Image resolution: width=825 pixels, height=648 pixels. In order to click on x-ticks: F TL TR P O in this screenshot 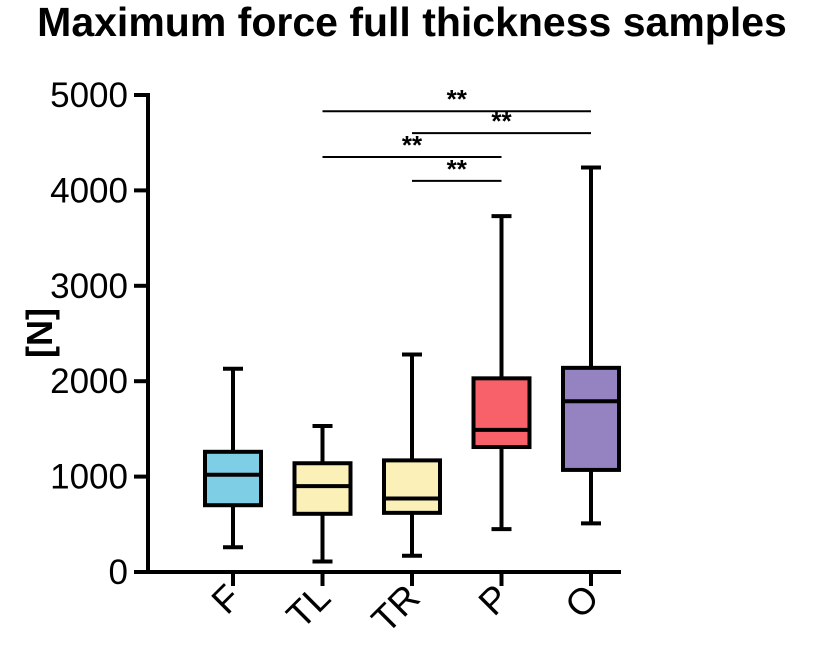, I will do `click(405, 606)`.